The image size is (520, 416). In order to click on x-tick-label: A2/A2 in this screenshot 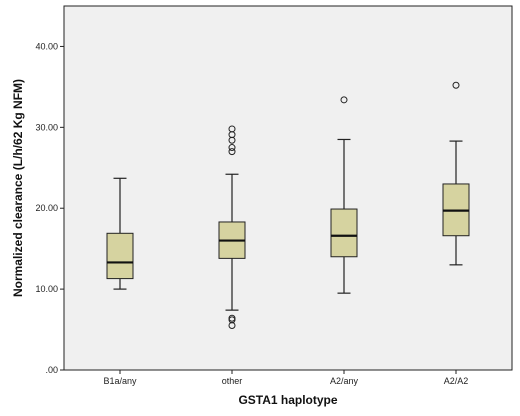, I will do `click(456, 381)`.